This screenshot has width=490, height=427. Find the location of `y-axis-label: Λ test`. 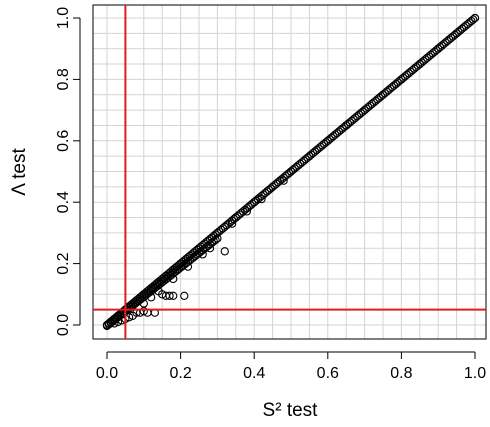

y-axis-label: Λ test is located at coordinates (19, 172).